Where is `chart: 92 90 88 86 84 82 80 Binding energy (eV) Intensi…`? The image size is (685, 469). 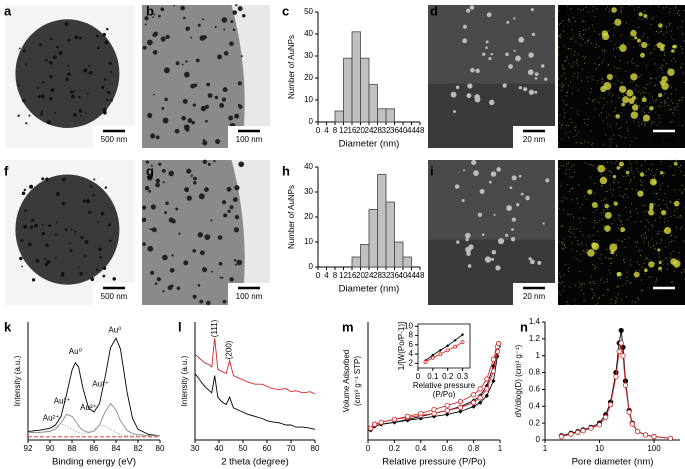
chart: 92 90 88 86 84 82 80 Binding energy (eV) Intensi… is located at coordinates (89, 395).